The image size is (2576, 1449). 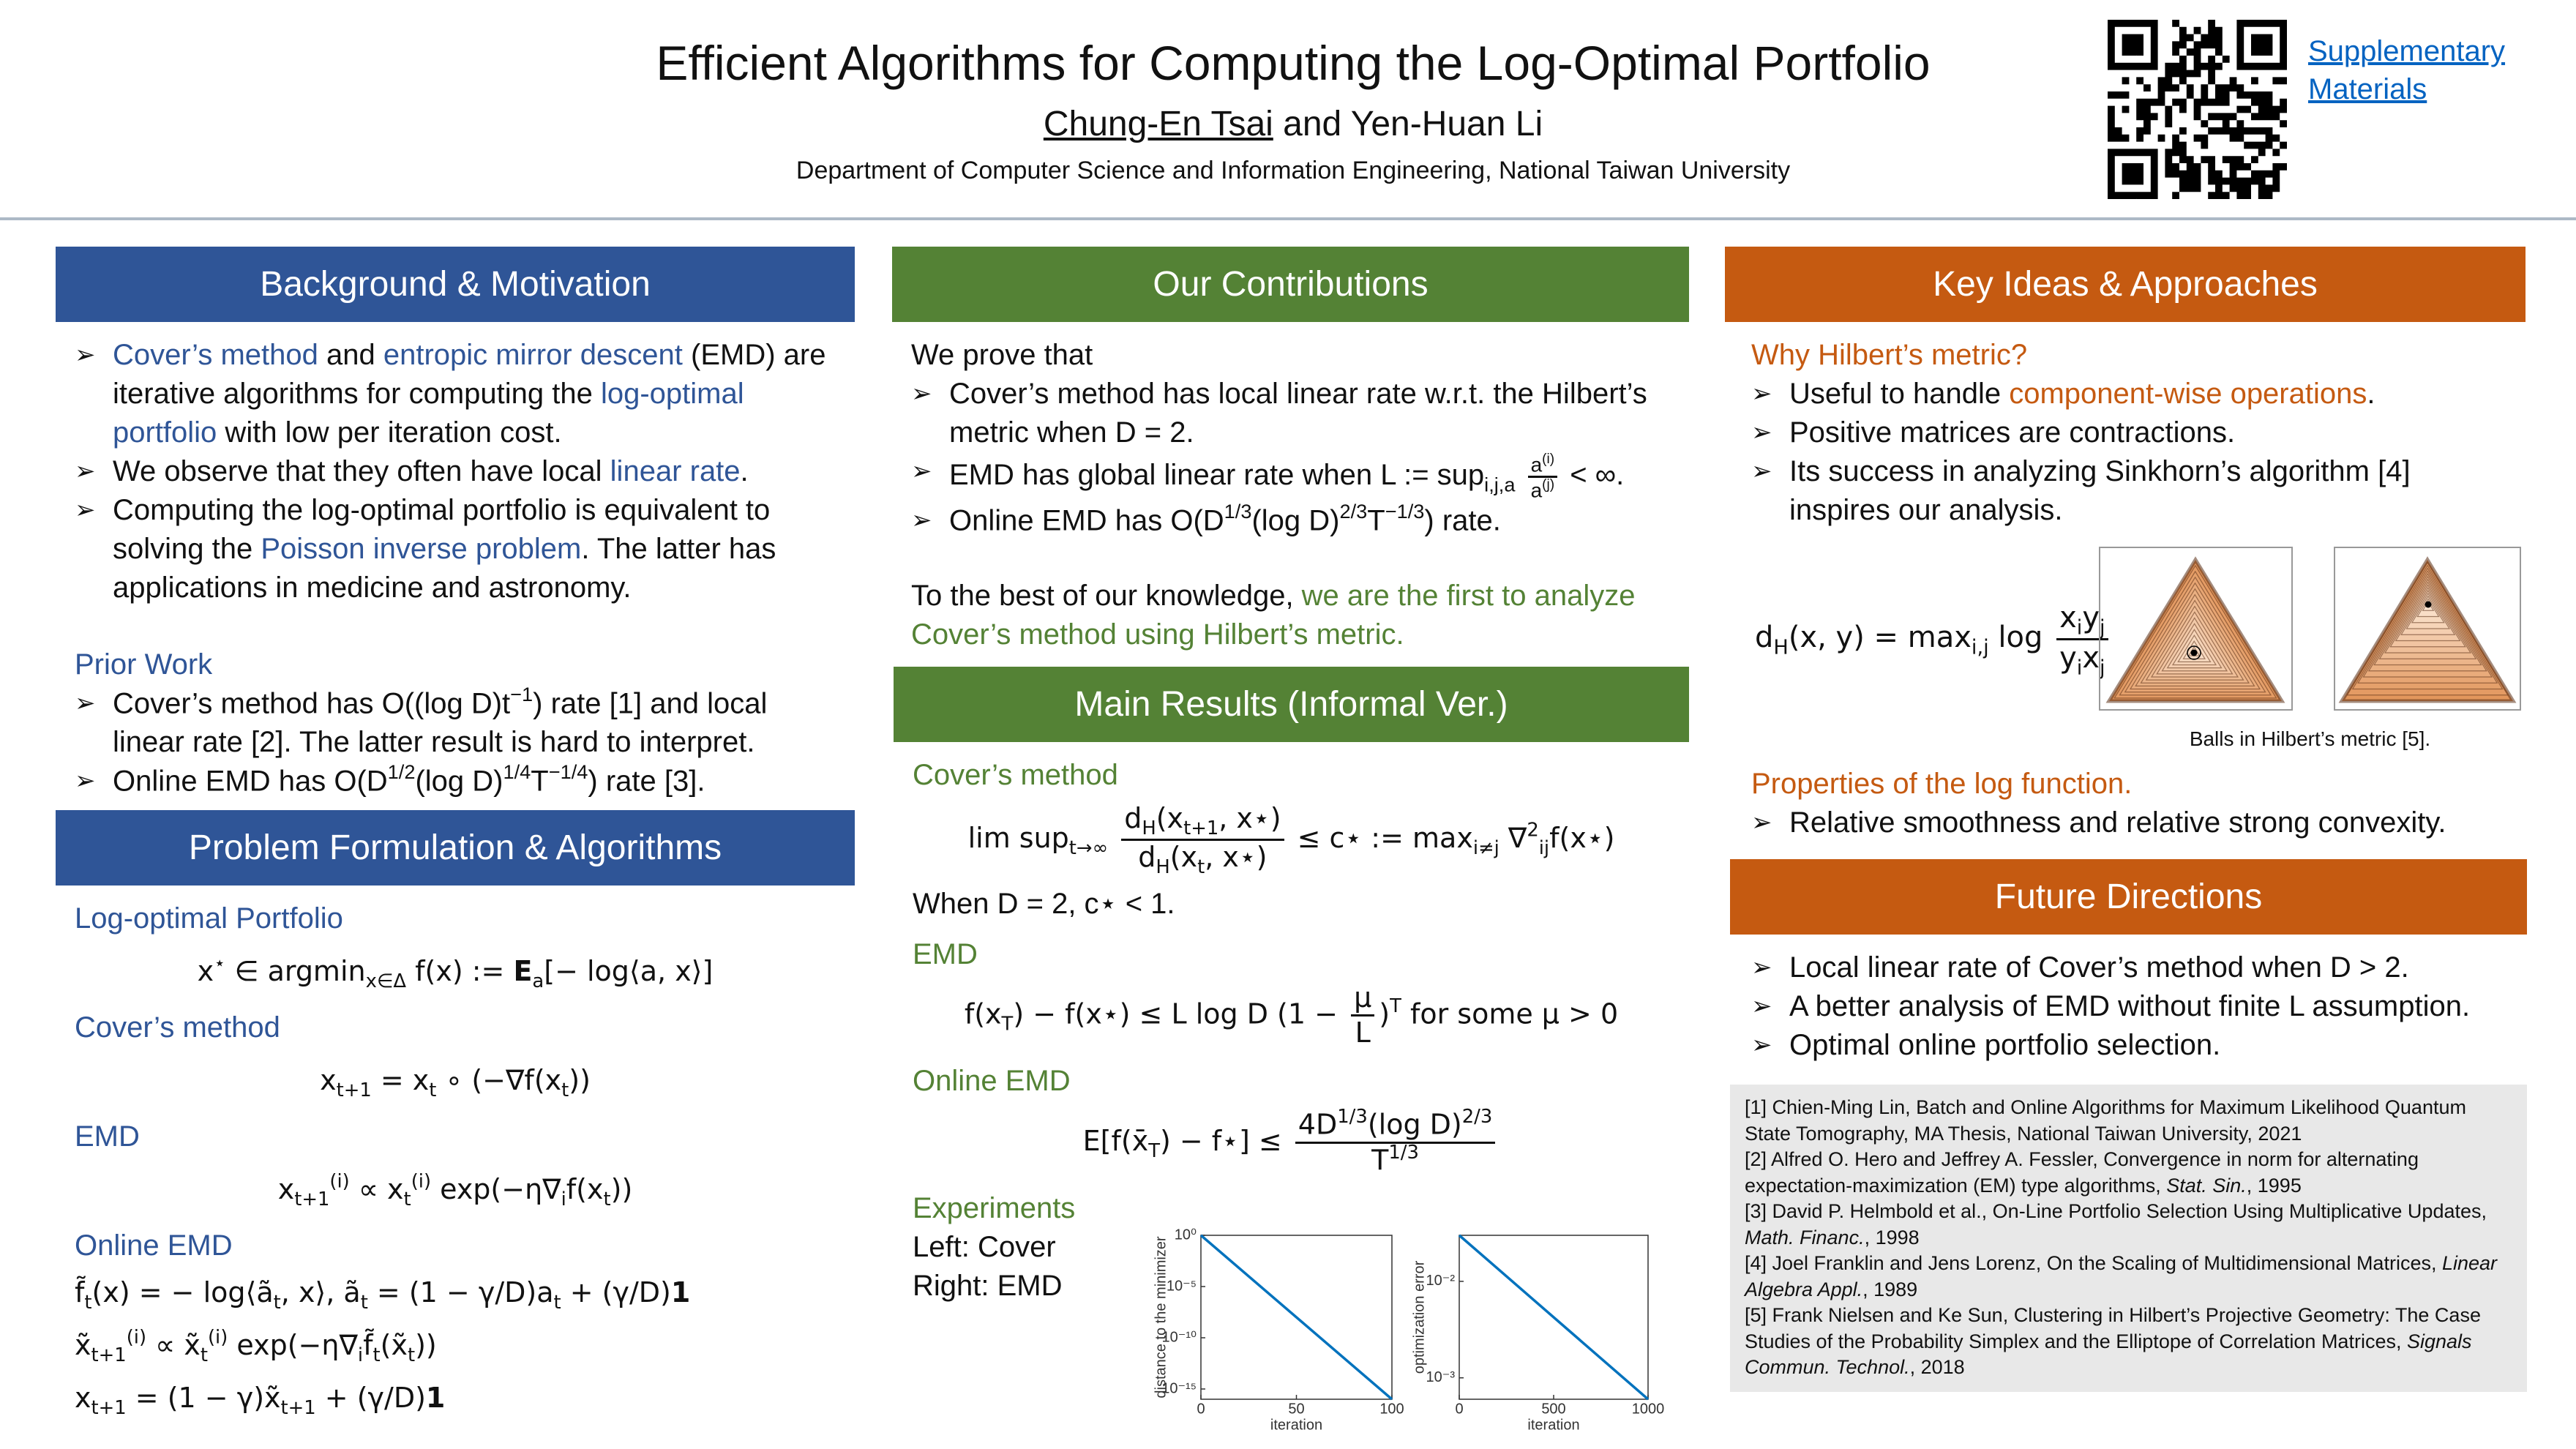 I want to click on text-run: Stat. Sin., so click(x=2206, y=1185).